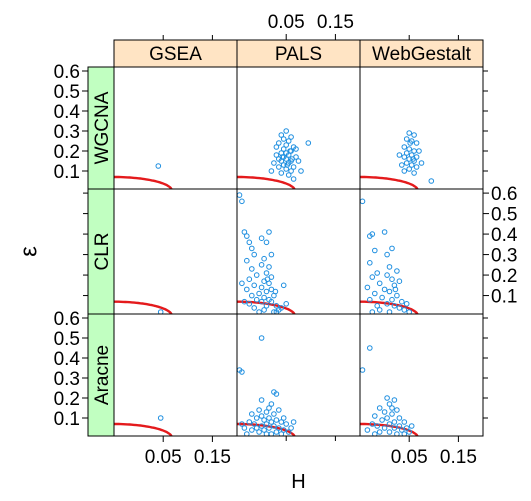  Describe the element at coordinates (335, 22) in the screenshot. I see `x-tick-label: 0.15` at that location.